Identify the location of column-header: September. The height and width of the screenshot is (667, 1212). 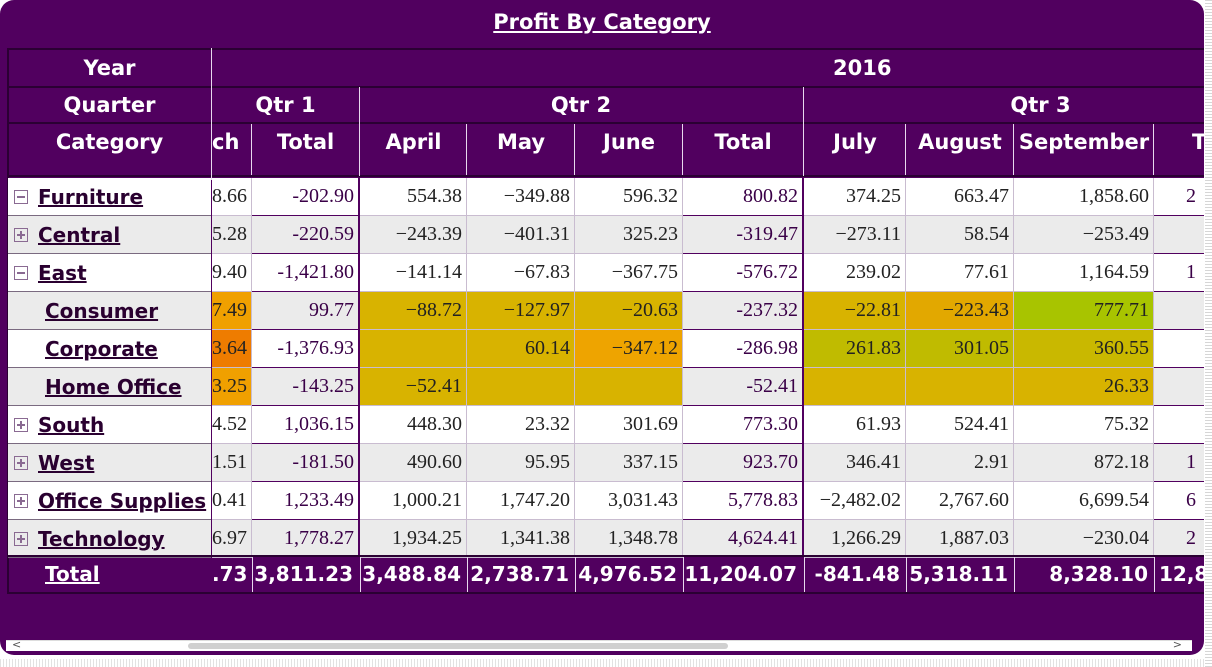
(1084, 142).